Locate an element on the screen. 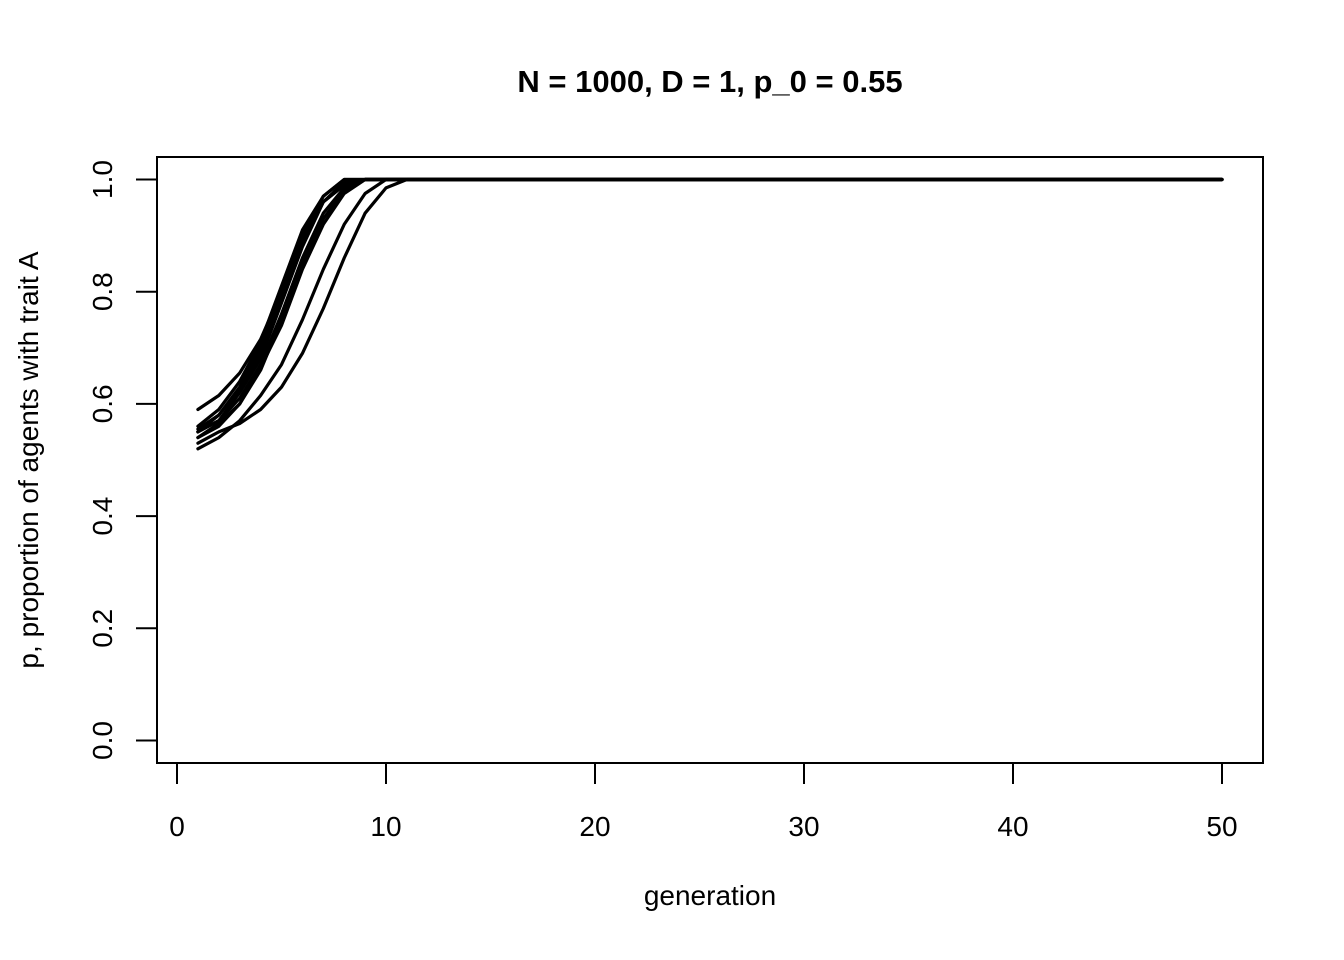 Image resolution: width=1344 pixels, height=960 pixels. y-tick-label: 0.6 is located at coordinates (102, 403).